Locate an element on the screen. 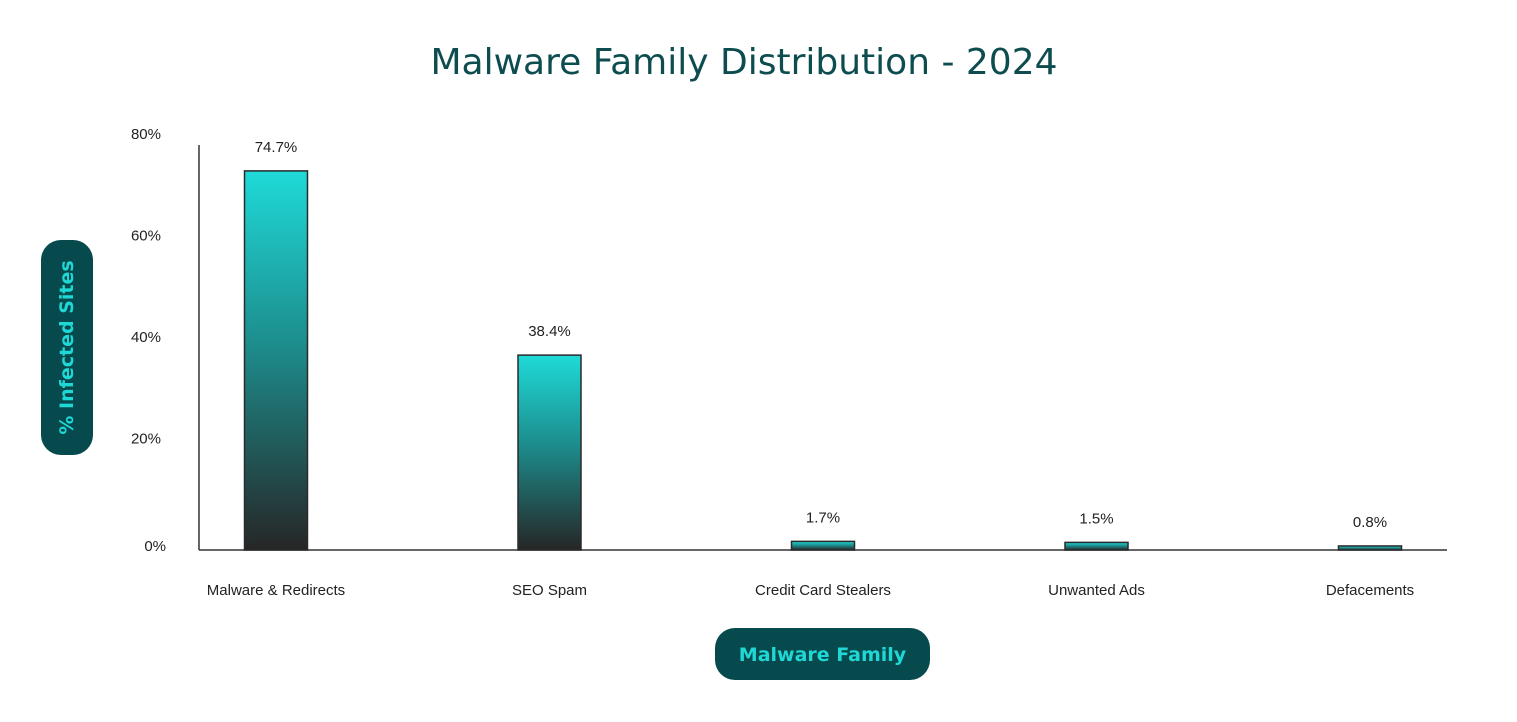 The width and height of the screenshot is (1517, 722). x-axis-label: Malware Family is located at coordinates (823, 655).